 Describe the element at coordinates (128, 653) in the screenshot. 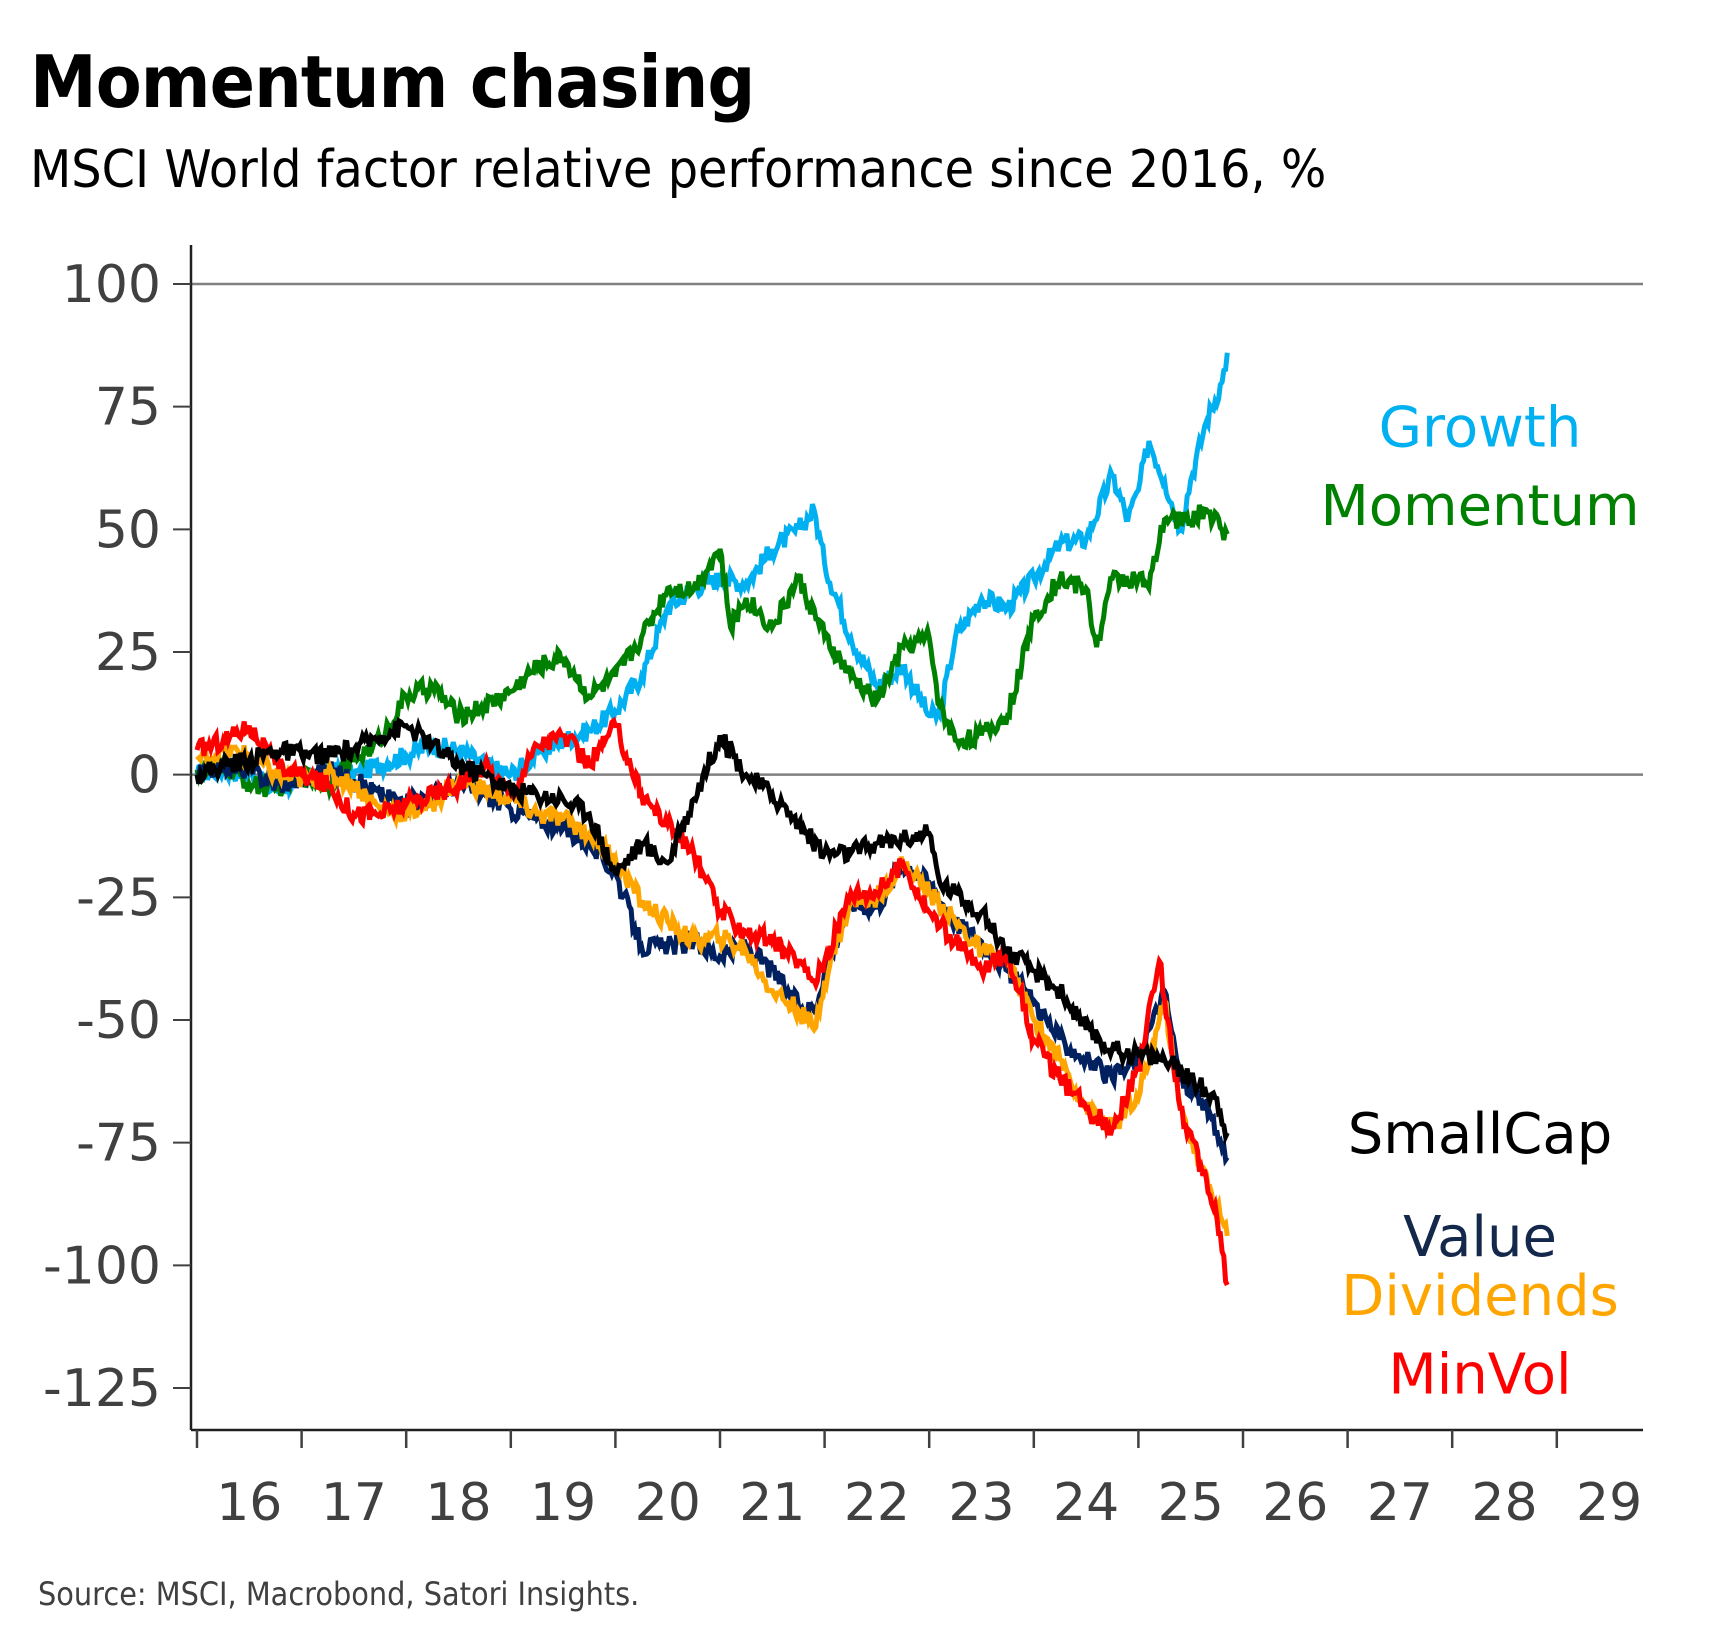

I see `y-tick-label: 25` at that location.